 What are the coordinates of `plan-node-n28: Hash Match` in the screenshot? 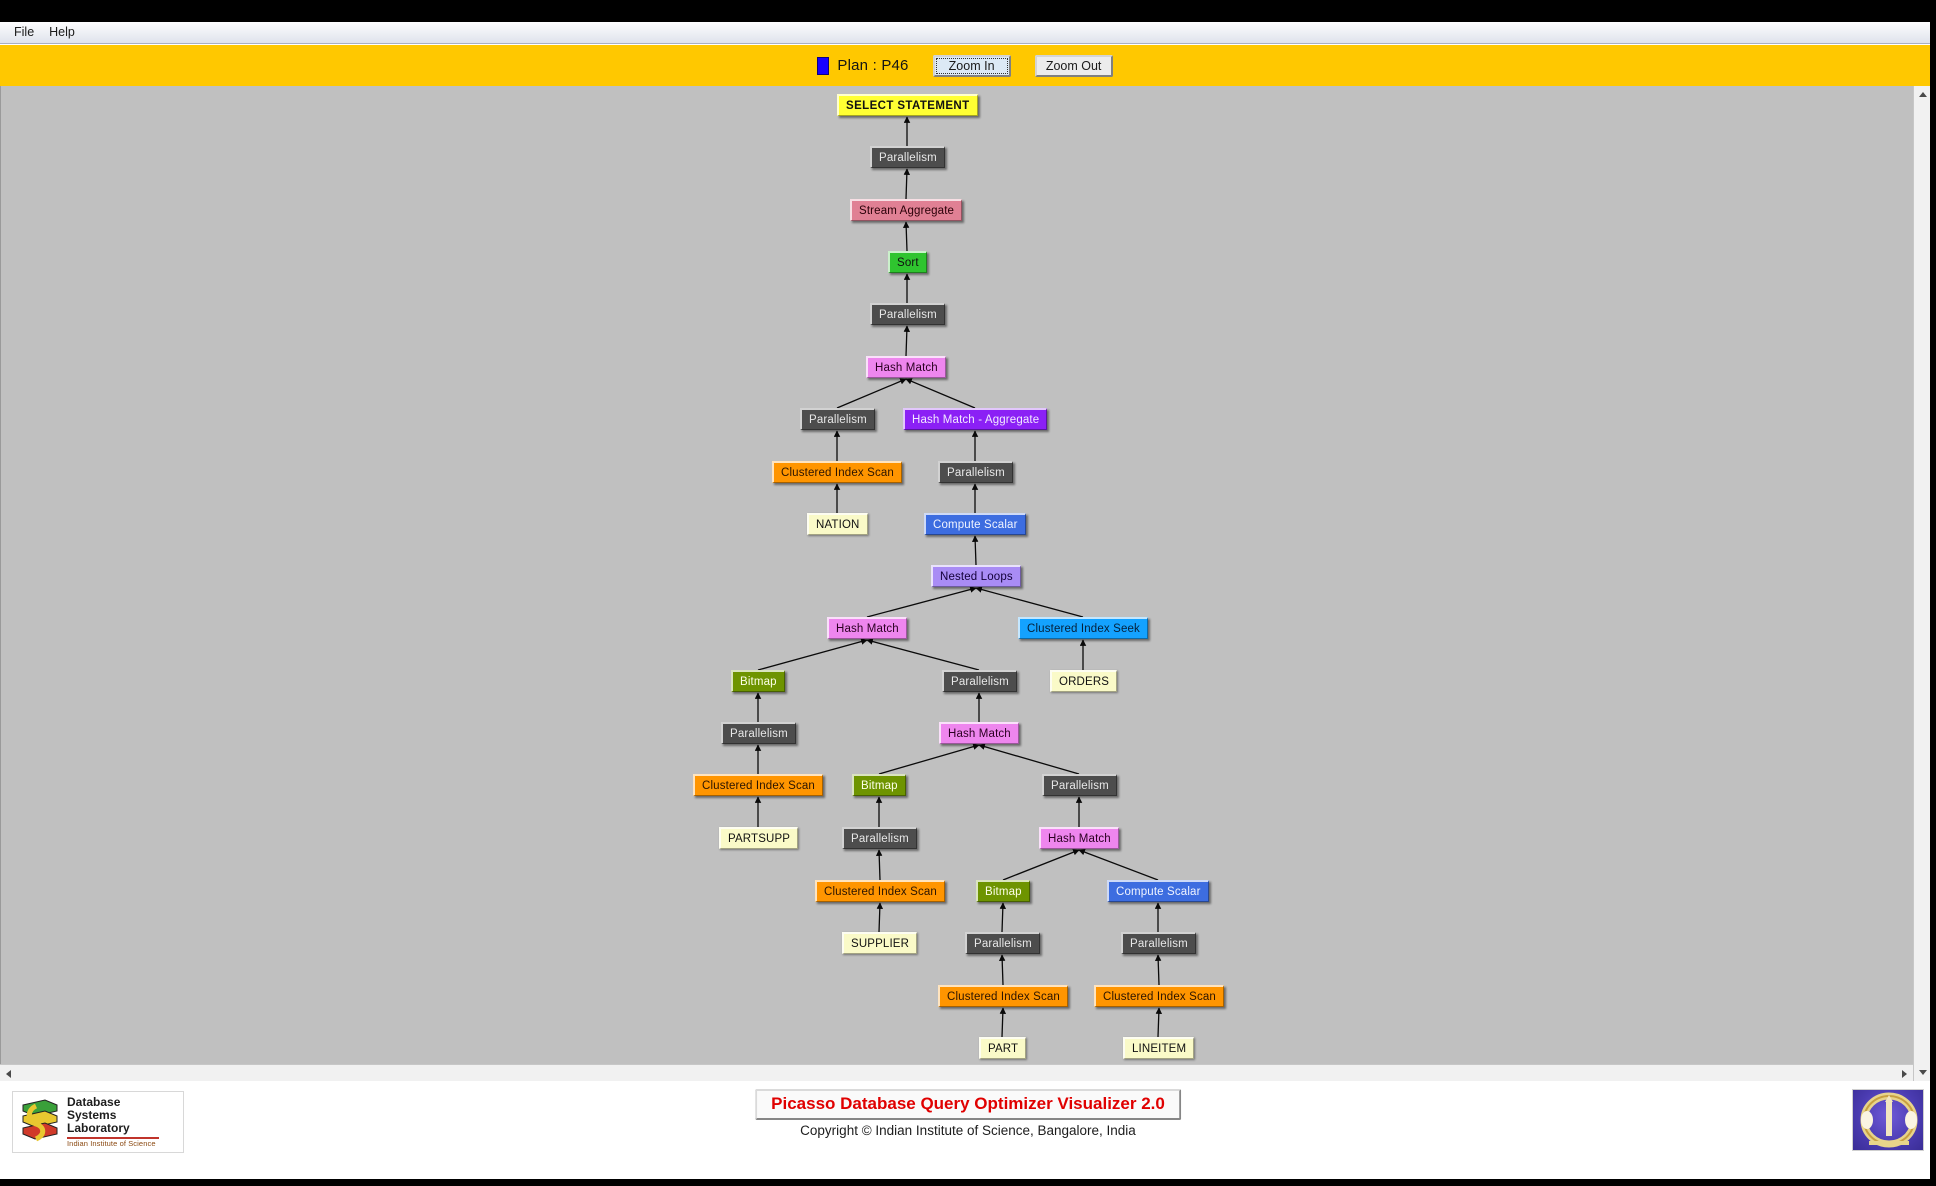 It's located at (1079, 838).